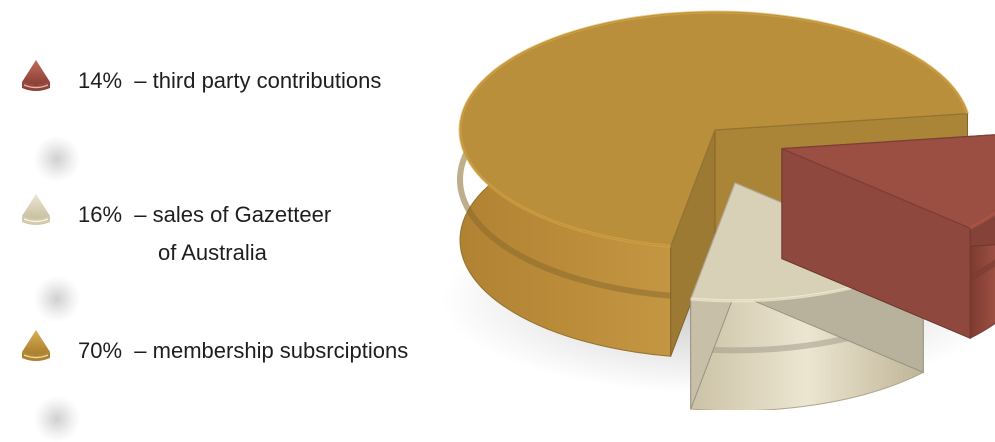 Image resolution: width=995 pixels, height=442 pixels. Describe the element at coordinates (243, 350) in the screenshot. I see `legend-label-membership: 70% – membership subsrciptions` at that location.